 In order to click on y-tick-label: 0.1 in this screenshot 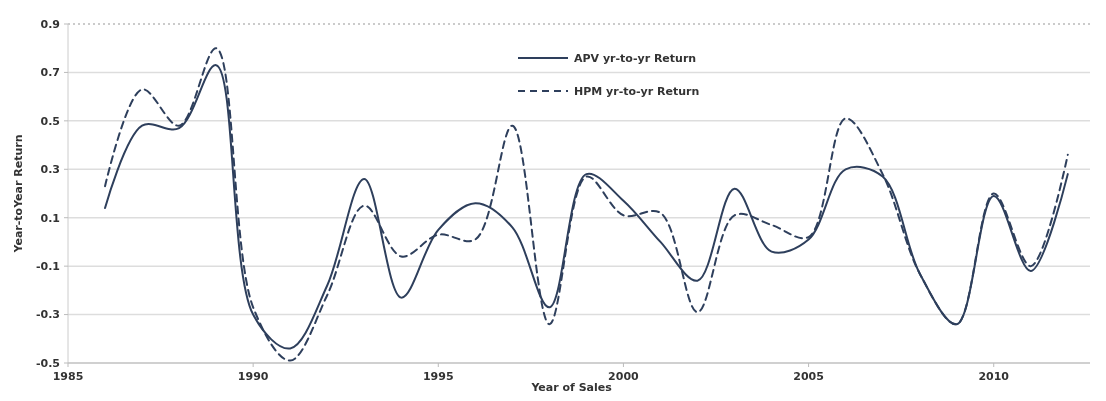, I will do `click(50, 218)`.